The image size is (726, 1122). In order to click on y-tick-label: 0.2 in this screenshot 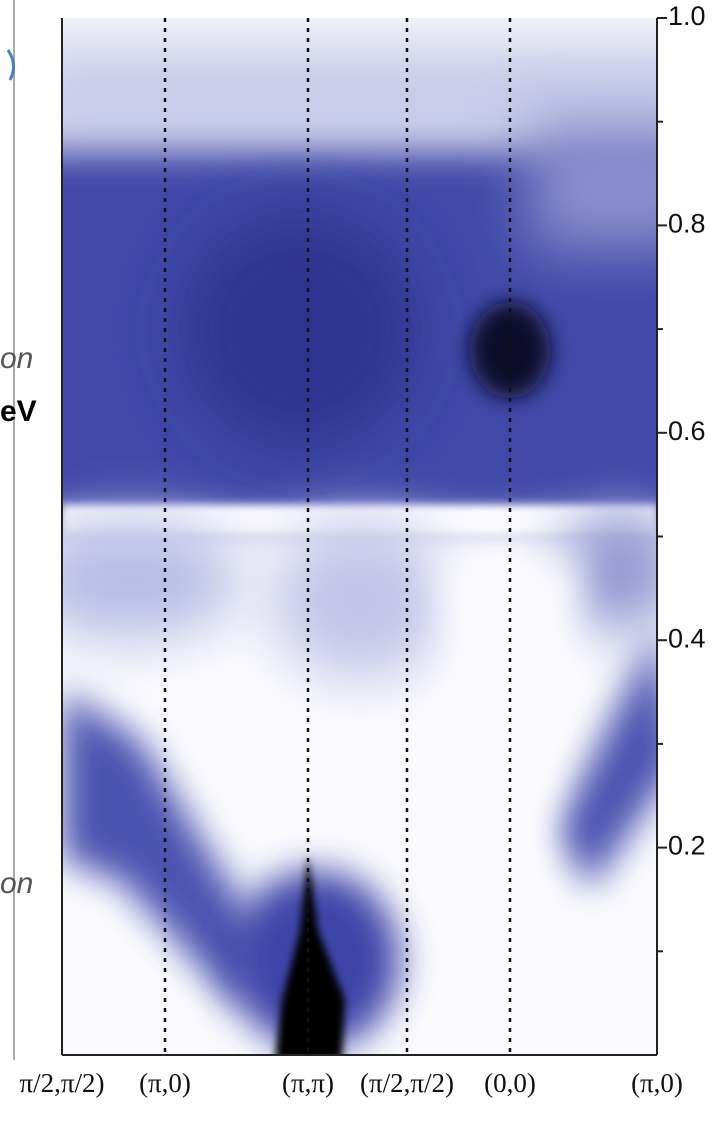, I will do `click(687, 846)`.